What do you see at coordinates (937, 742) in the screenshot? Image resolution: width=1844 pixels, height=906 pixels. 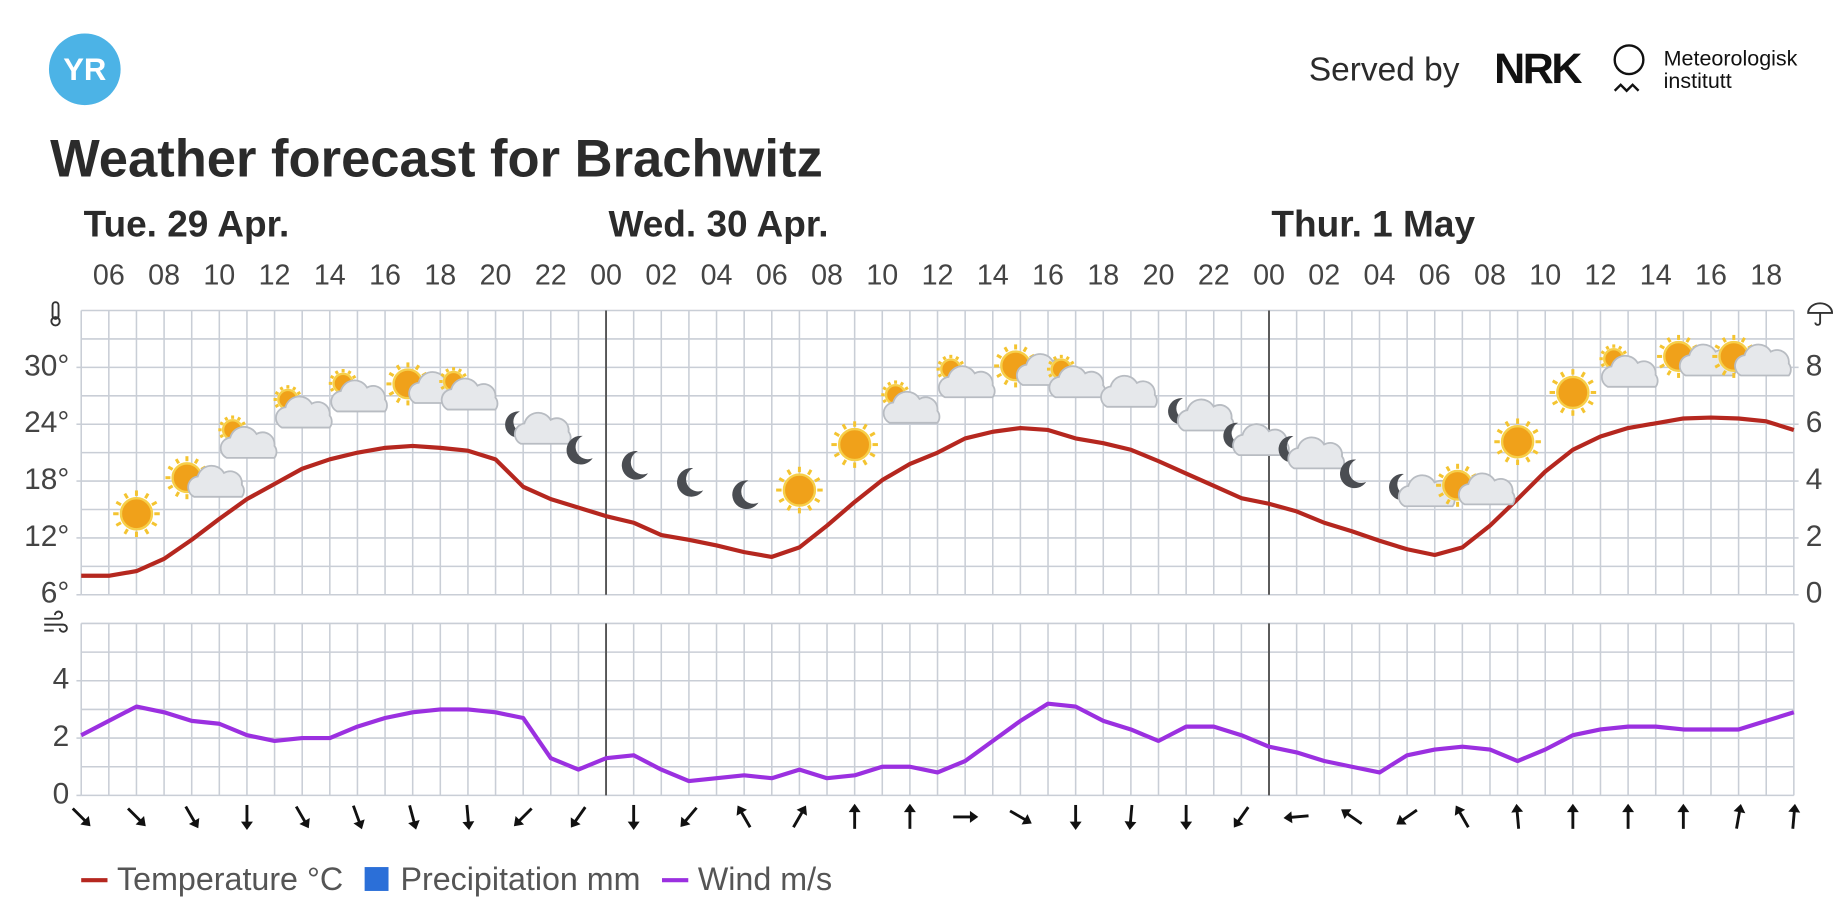 I see `series-line` at bounding box center [937, 742].